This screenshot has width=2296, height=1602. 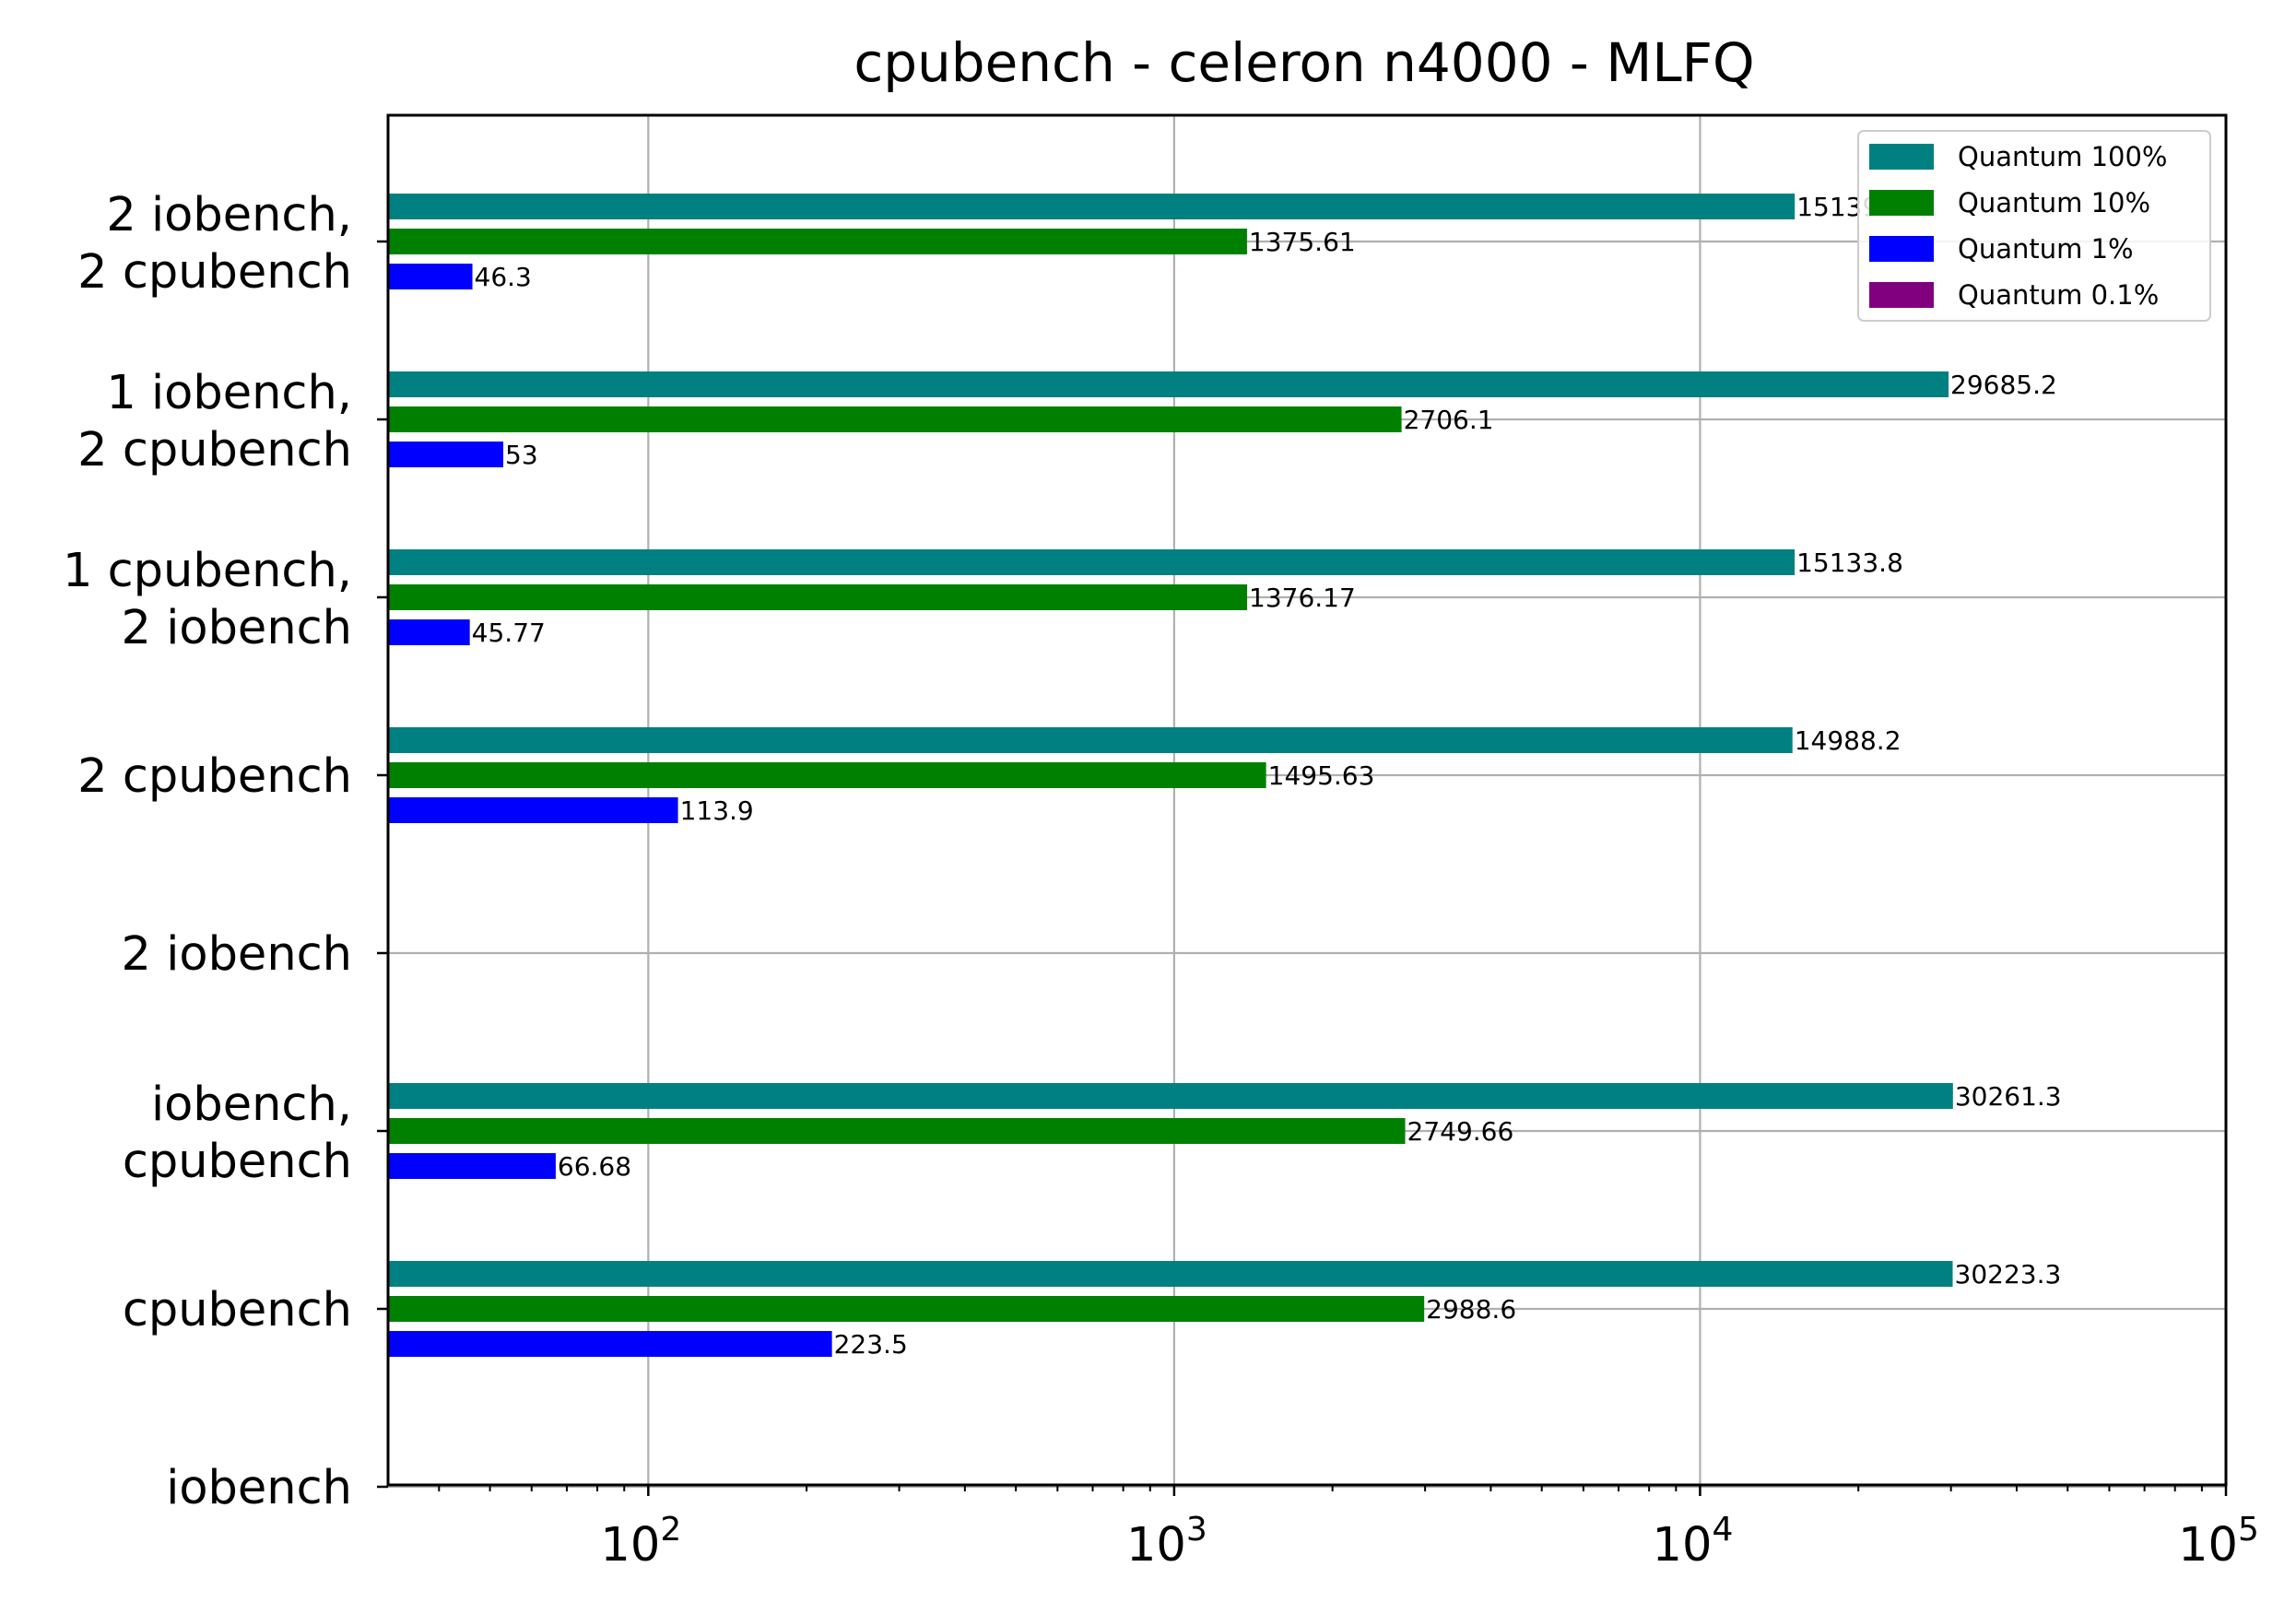 I want to click on data-label: 113.9, so click(x=717, y=811).